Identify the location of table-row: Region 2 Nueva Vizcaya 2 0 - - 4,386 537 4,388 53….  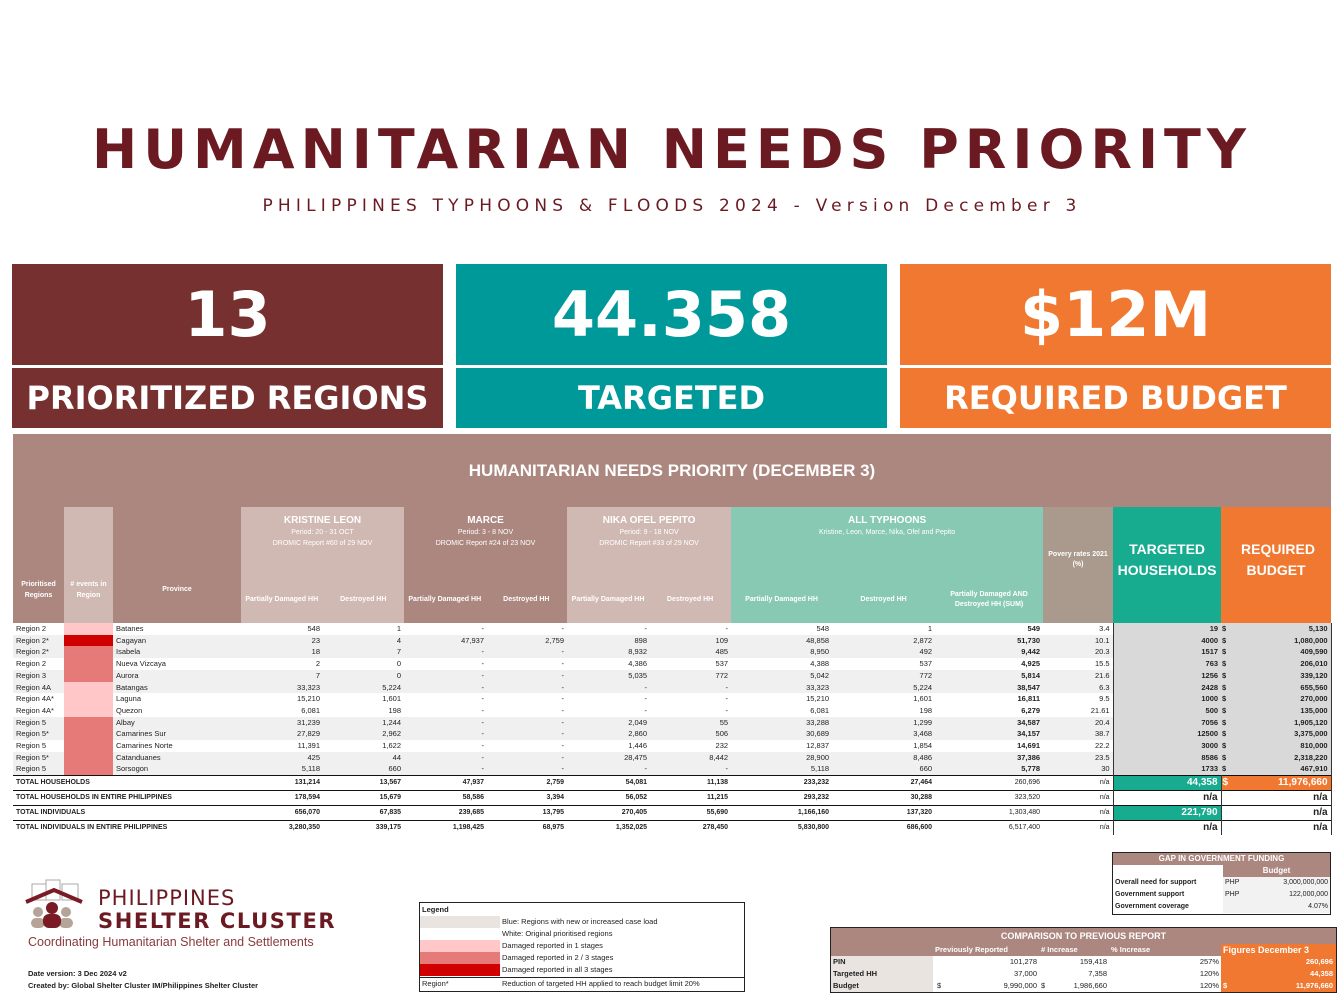
(672, 664).